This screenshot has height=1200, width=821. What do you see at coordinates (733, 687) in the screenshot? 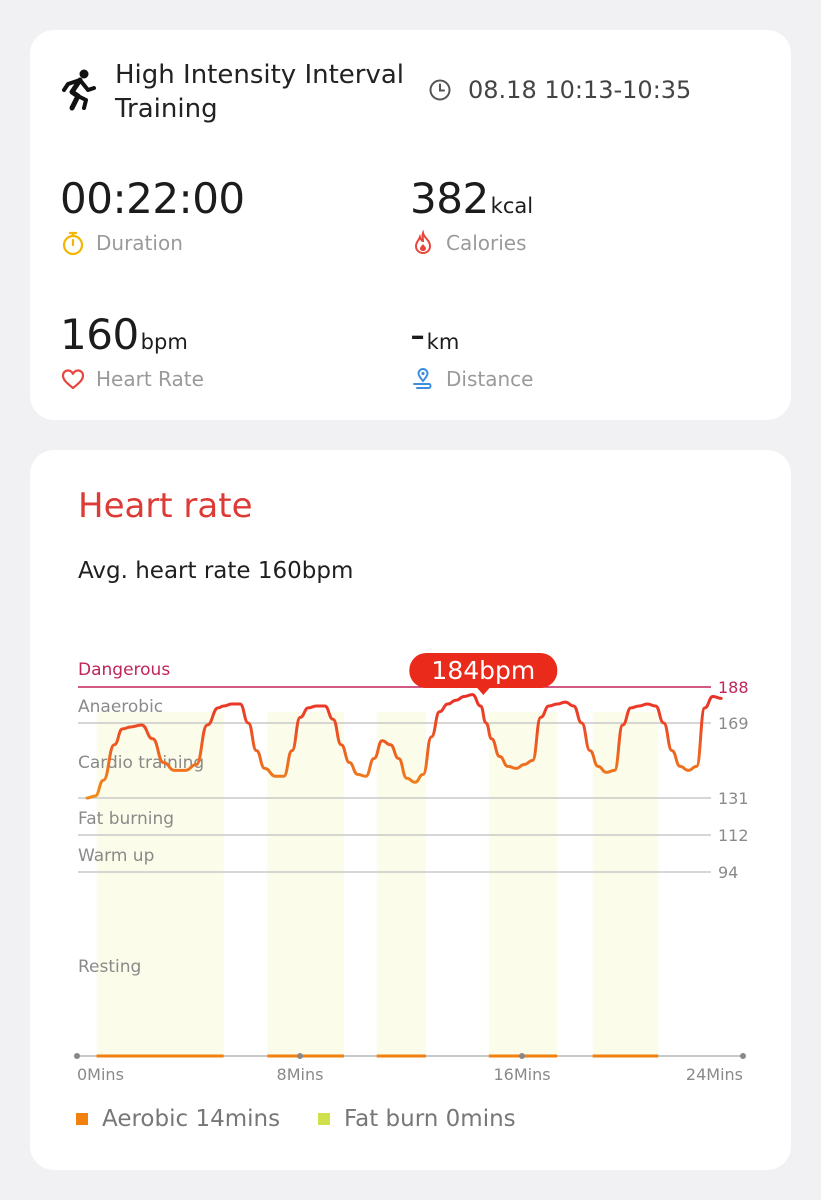
I see `zone-value-0: 188` at bounding box center [733, 687].